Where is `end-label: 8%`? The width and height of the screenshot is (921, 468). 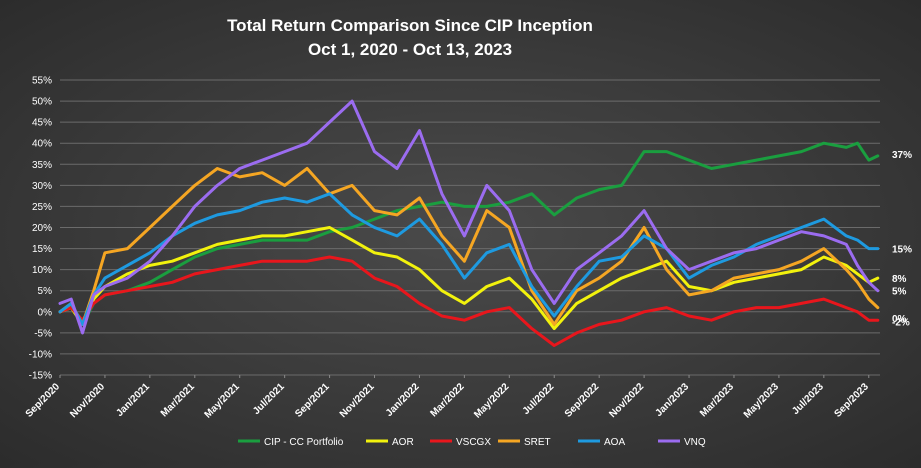
end-label: 8% is located at coordinates (899, 279).